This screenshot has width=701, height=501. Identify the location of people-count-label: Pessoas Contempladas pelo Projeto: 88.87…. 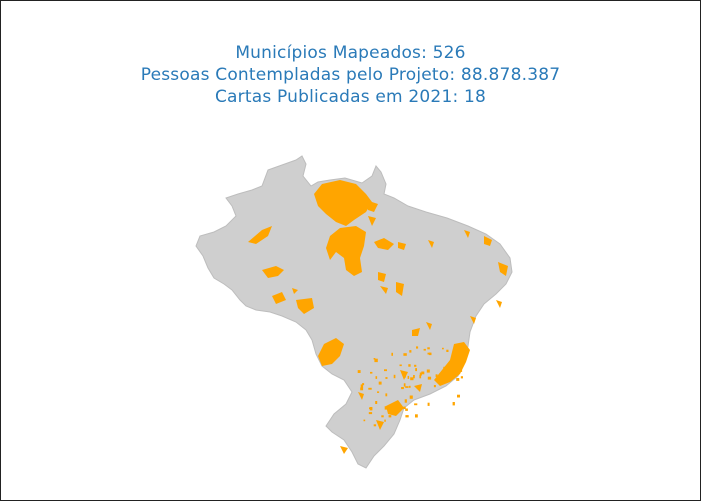
(350, 75).